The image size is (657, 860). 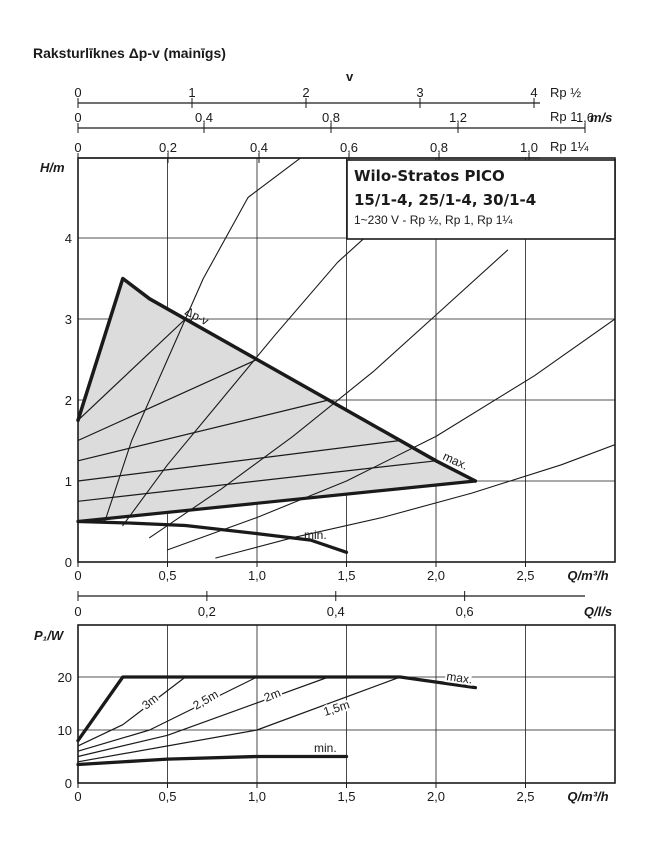 I want to click on top-x-tick-label: 0, so click(x=77, y=575).